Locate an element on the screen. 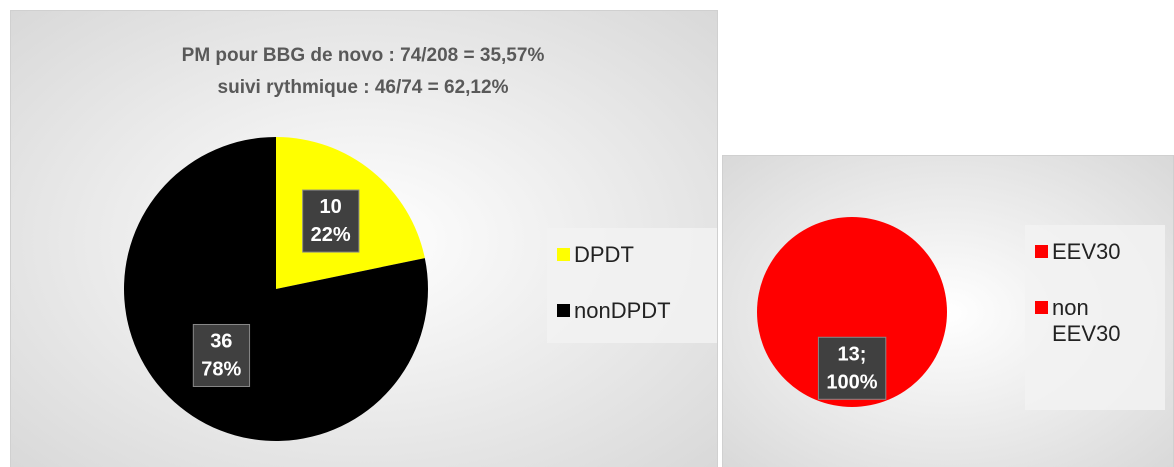  legend-item: DPDT is located at coordinates (632, 255).